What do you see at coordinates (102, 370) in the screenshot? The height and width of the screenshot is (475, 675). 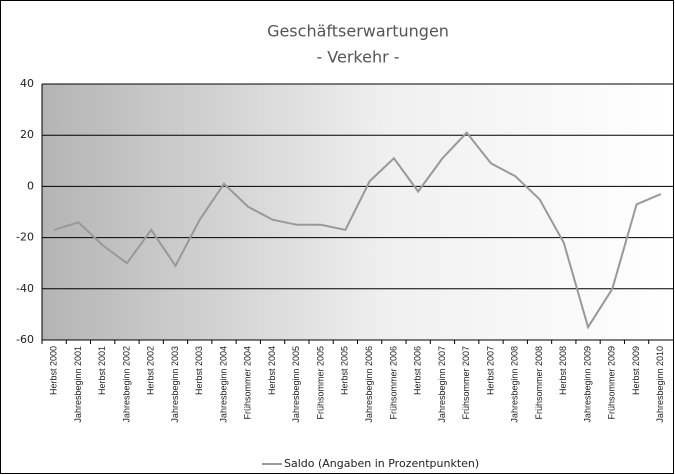 I see `x-tick-label: Herbst 2001` at bounding box center [102, 370].